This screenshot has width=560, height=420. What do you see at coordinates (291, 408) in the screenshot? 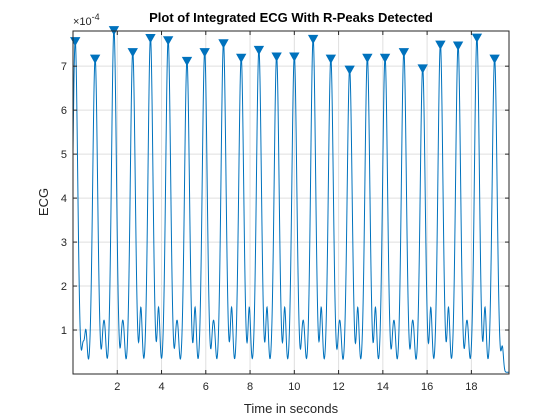
I see `x-axis-label: Time in seconds` at bounding box center [291, 408].